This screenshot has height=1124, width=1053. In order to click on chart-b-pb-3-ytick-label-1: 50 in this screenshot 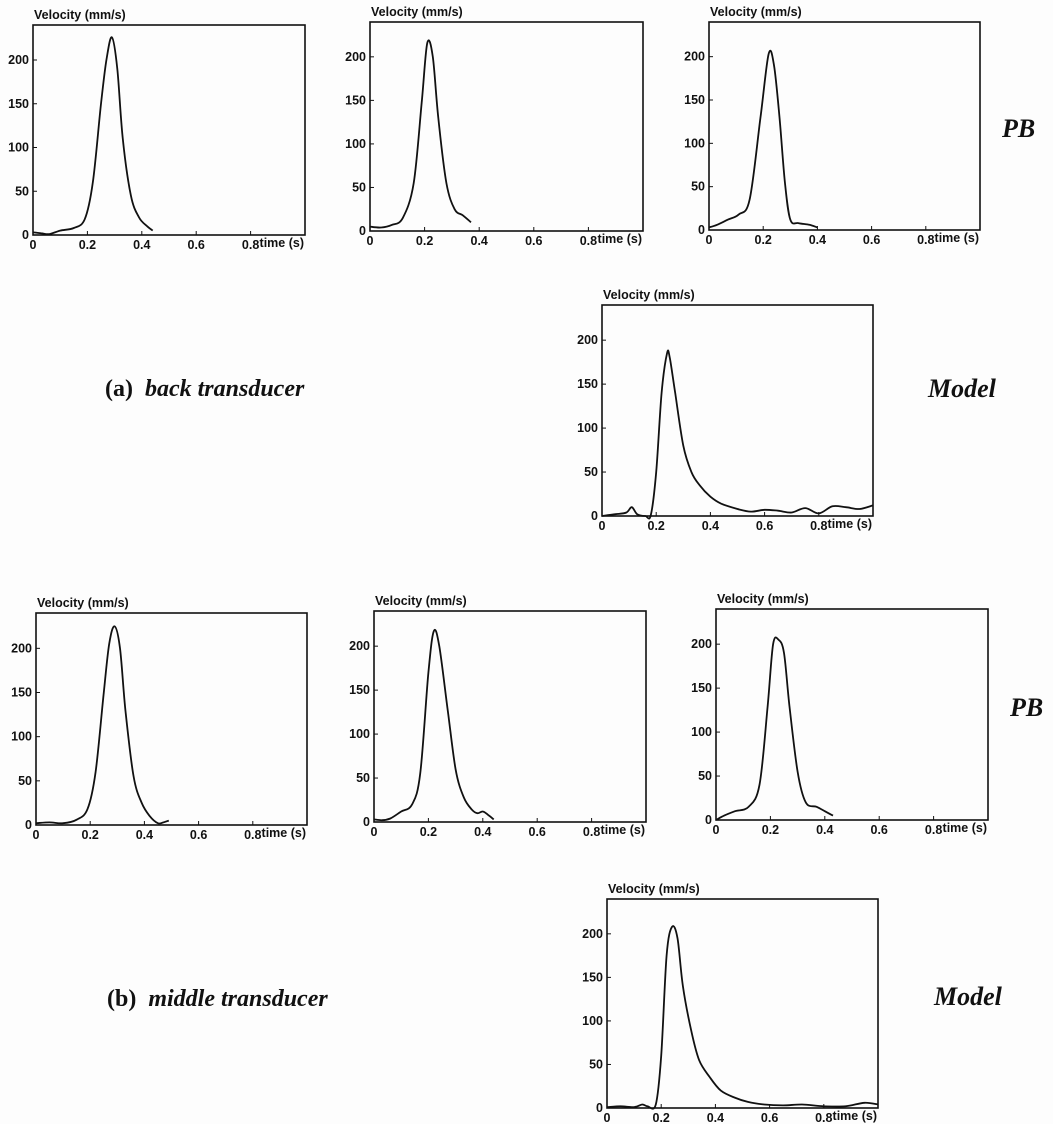, I will do `click(705, 776)`.